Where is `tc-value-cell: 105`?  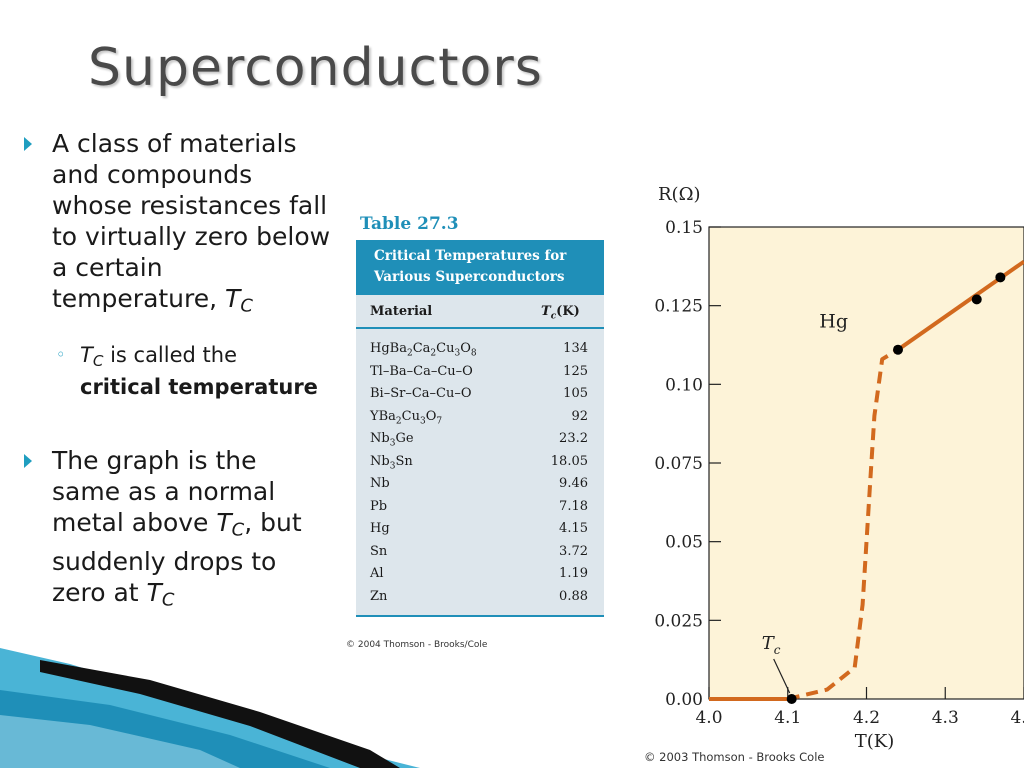 tc-value-cell: 105 is located at coordinates (575, 393).